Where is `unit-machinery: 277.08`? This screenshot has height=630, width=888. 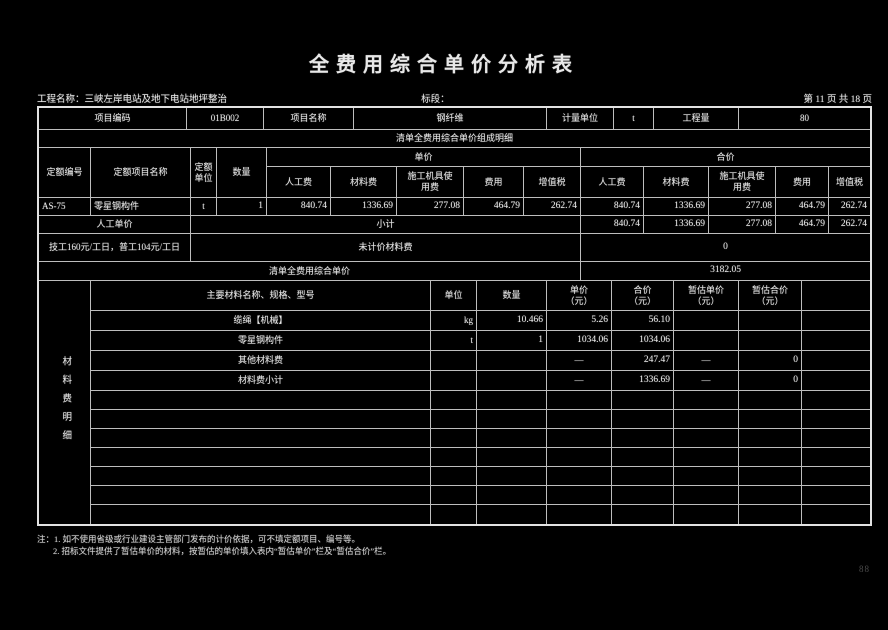
unit-machinery: 277.08 is located at coordinates (430, 206).